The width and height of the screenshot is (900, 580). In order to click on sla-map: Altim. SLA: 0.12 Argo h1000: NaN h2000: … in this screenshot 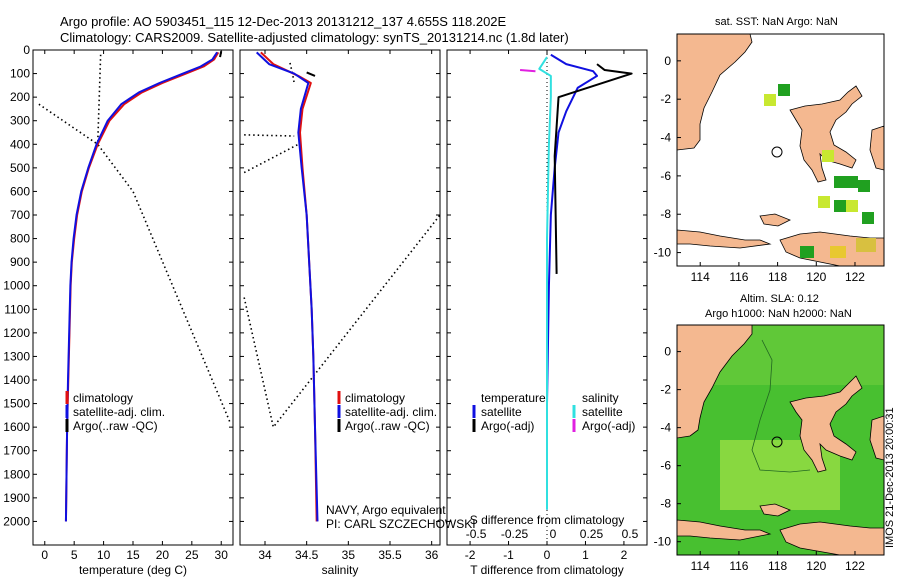, I will do `click(769, 433)`.